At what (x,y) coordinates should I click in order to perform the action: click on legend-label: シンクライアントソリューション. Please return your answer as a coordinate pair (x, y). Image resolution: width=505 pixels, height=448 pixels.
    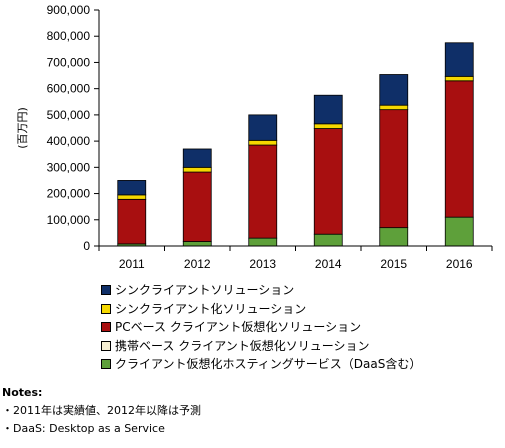
    Looking at the image, I should click on (205, 290).